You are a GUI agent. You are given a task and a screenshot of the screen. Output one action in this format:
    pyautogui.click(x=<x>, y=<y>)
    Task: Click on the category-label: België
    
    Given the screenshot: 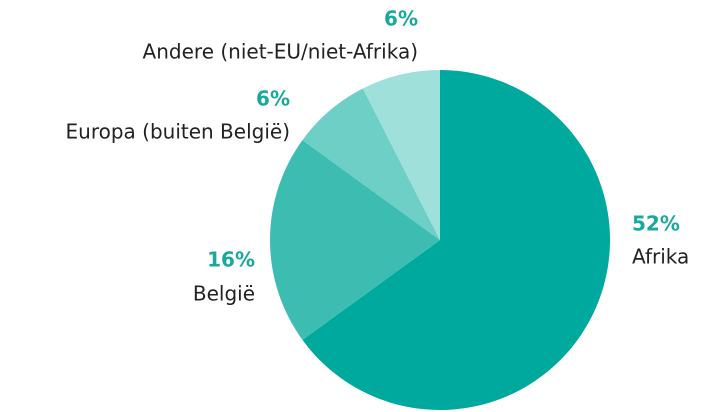 What is the action you would take?
    pyautogui.click(x=224, y=294)
    